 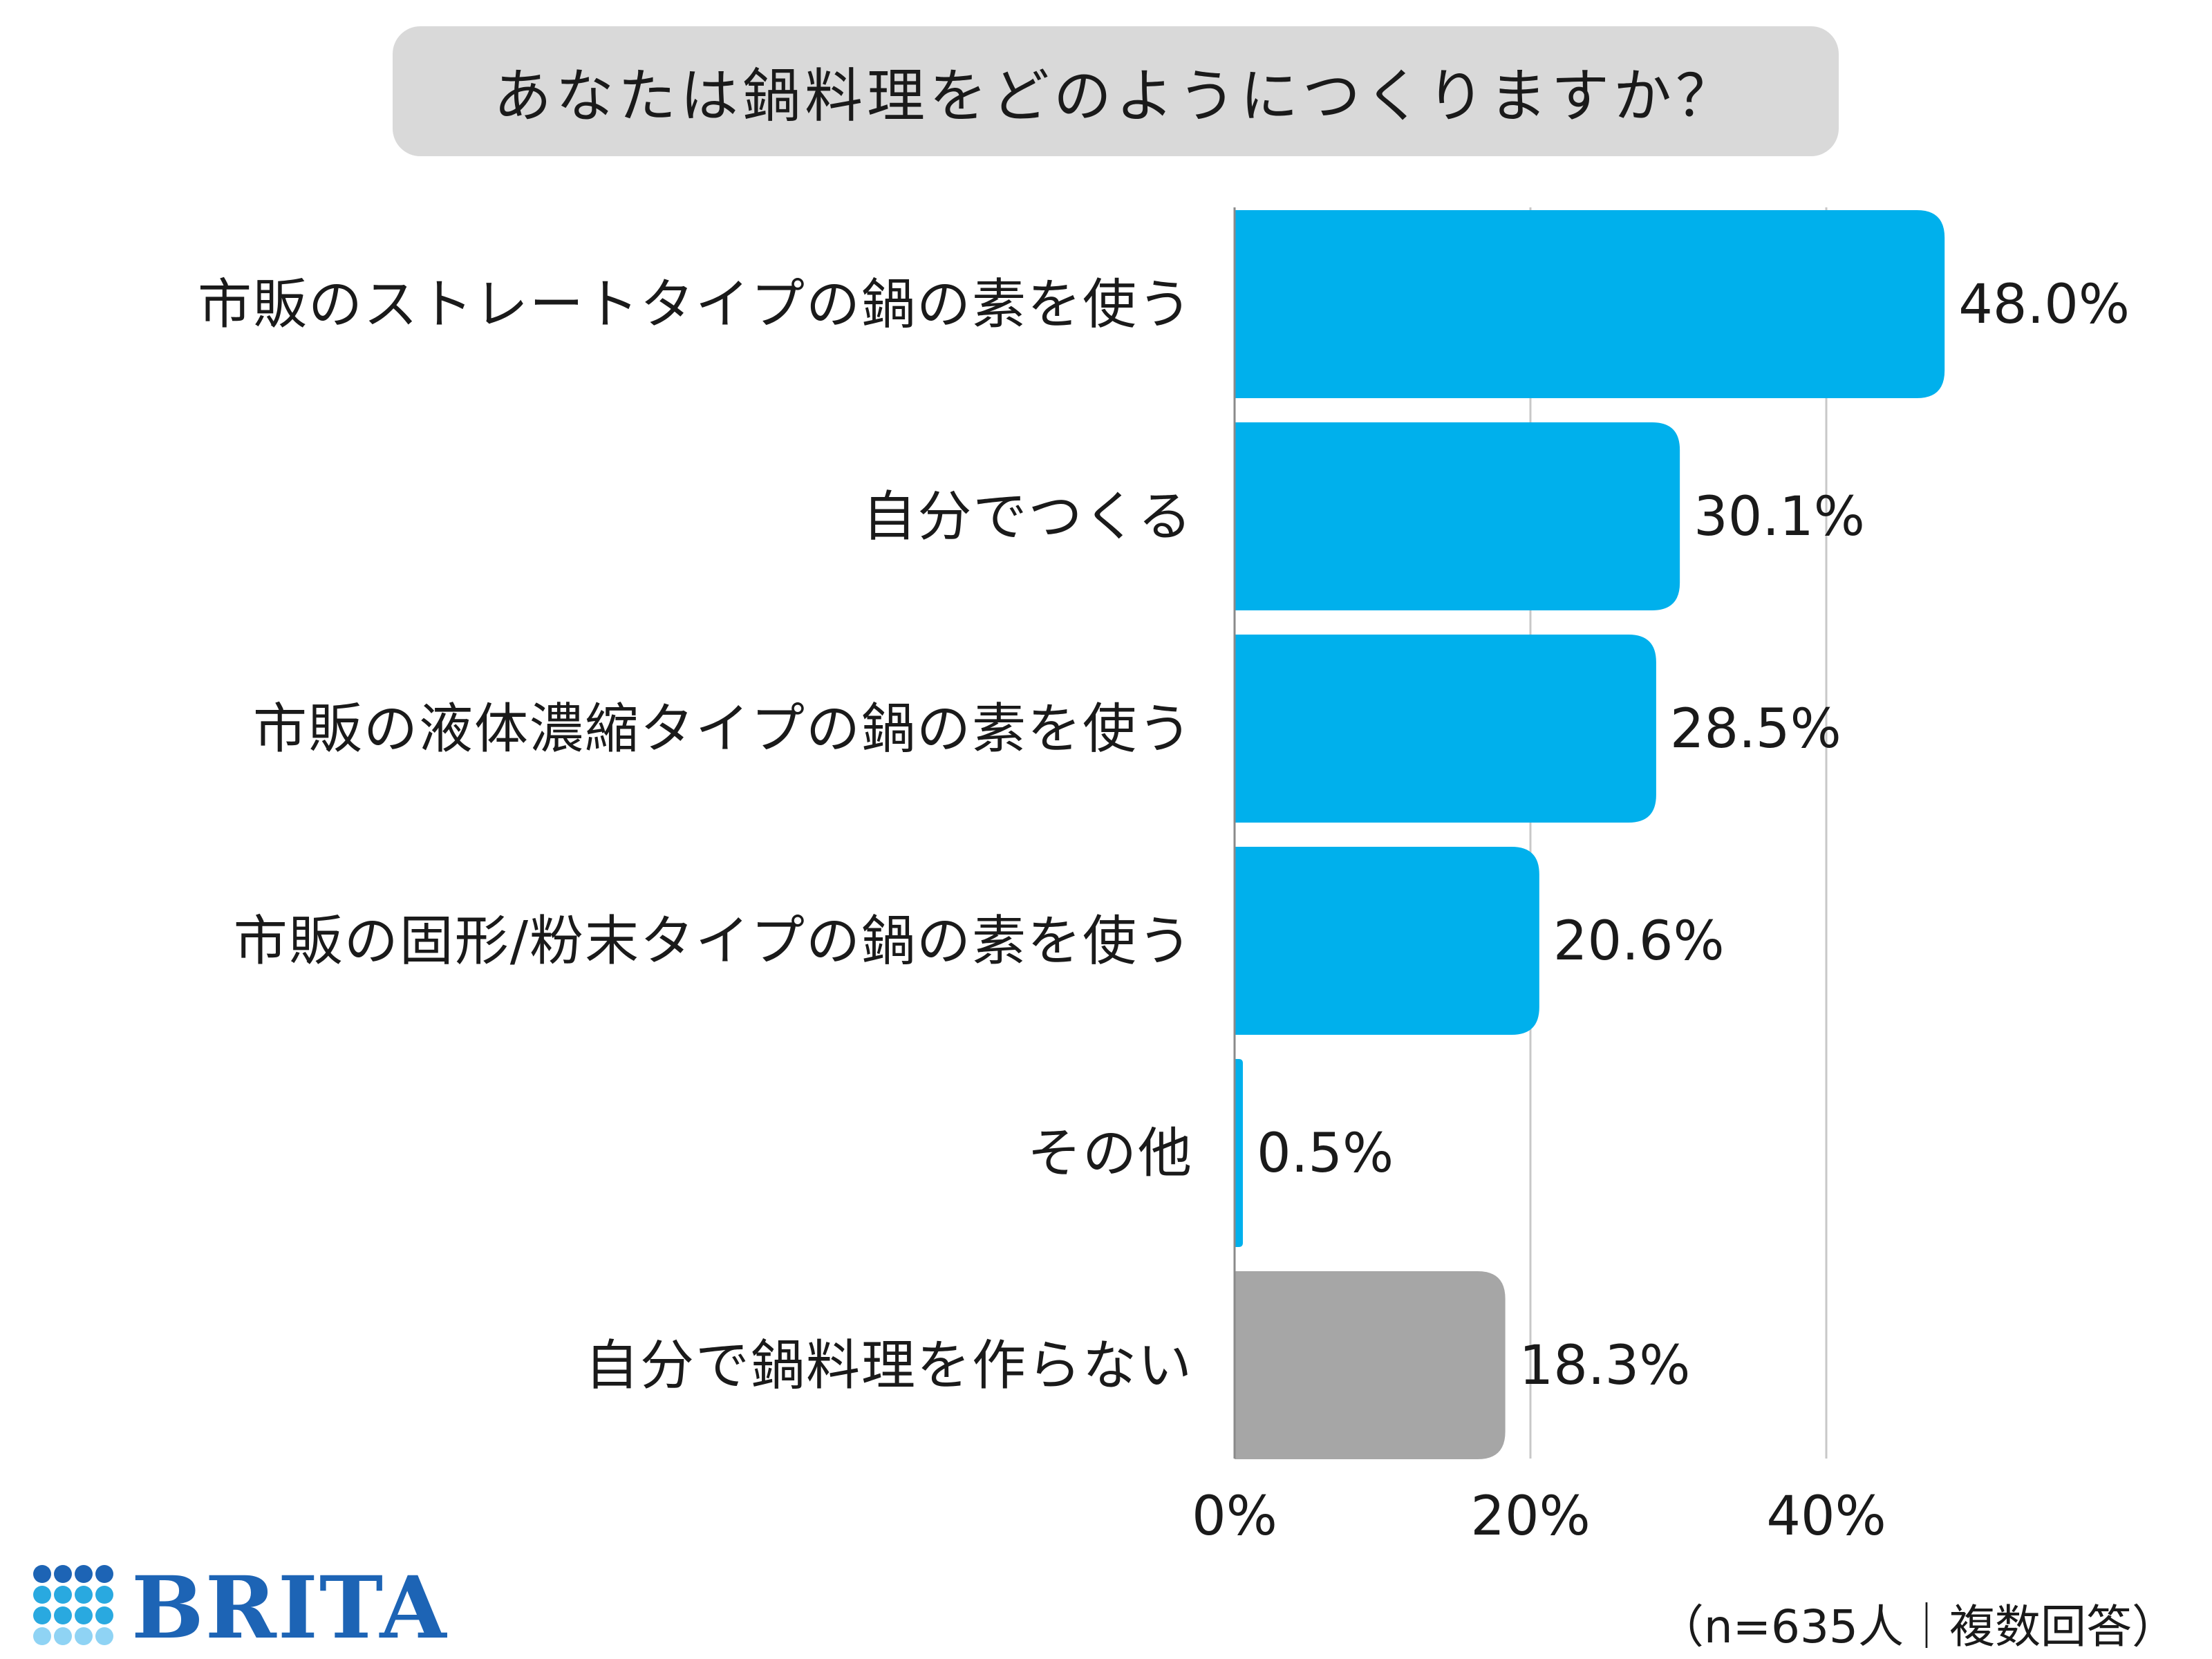 I want to click on value-label-2: 30.1%, so click(x=1779, y=517).